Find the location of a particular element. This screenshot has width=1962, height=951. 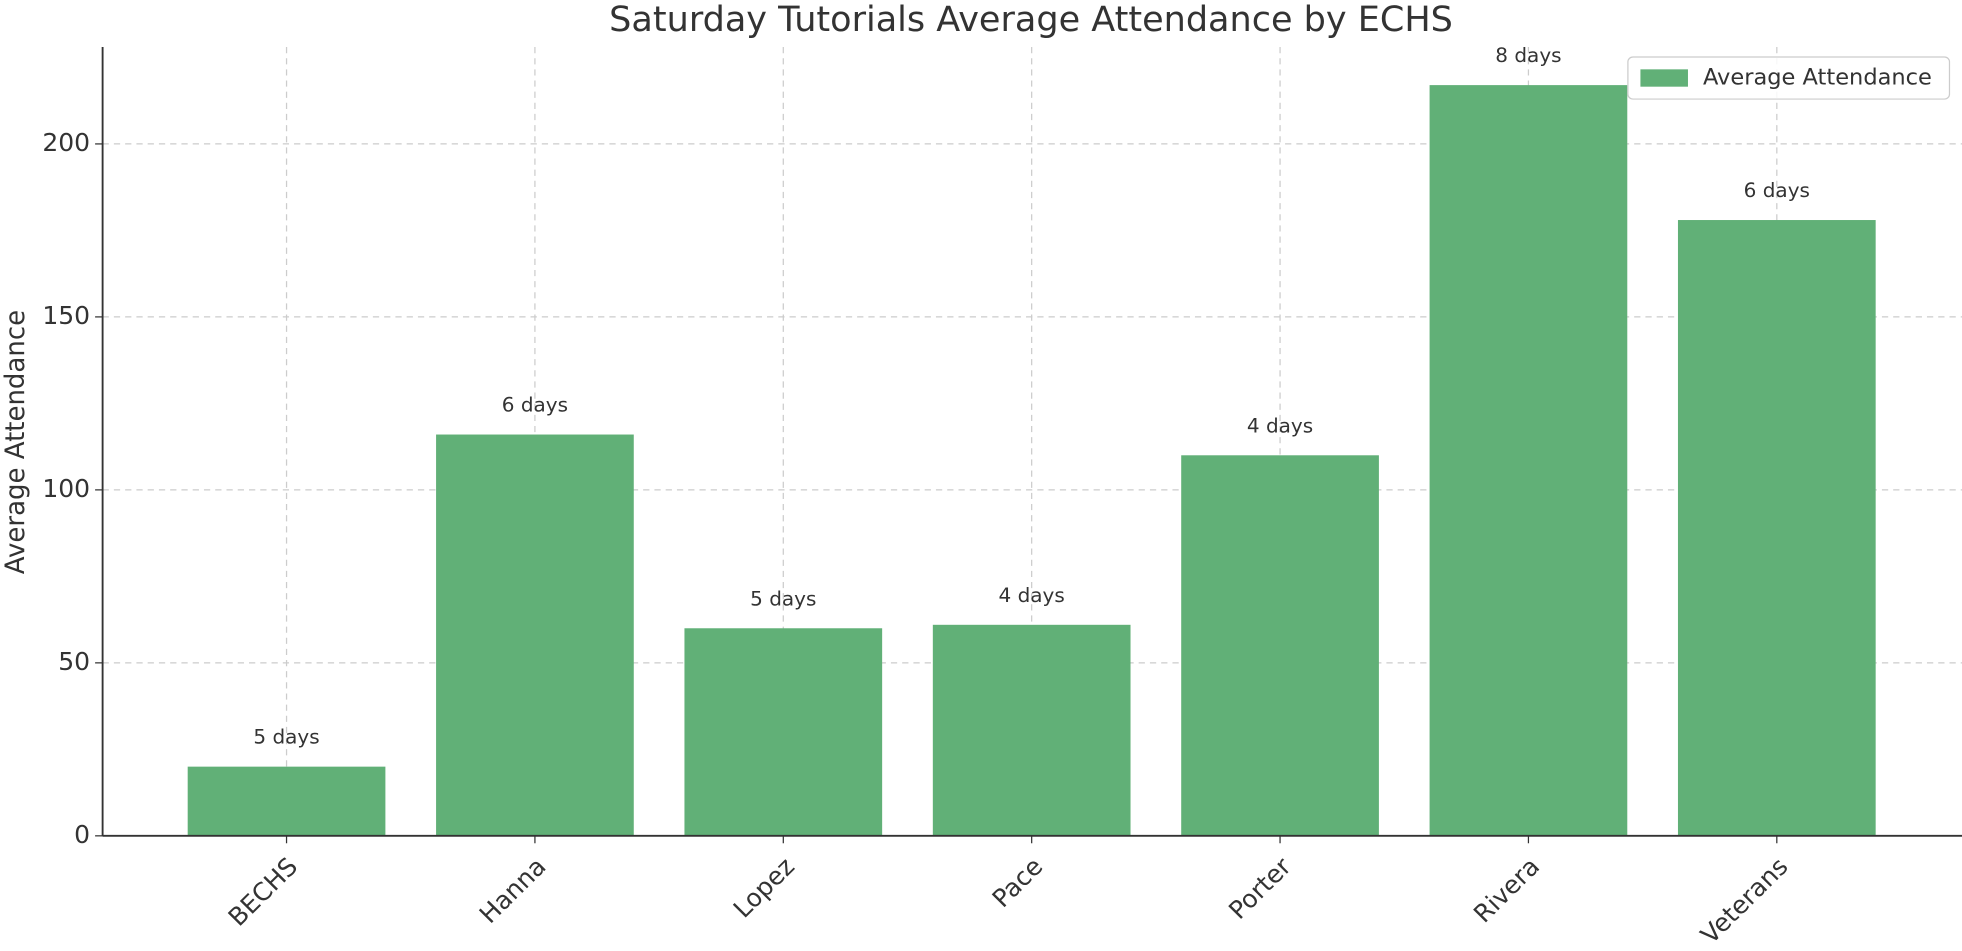

legend-label: Average Attendance is located at coordinates (1817, 78).